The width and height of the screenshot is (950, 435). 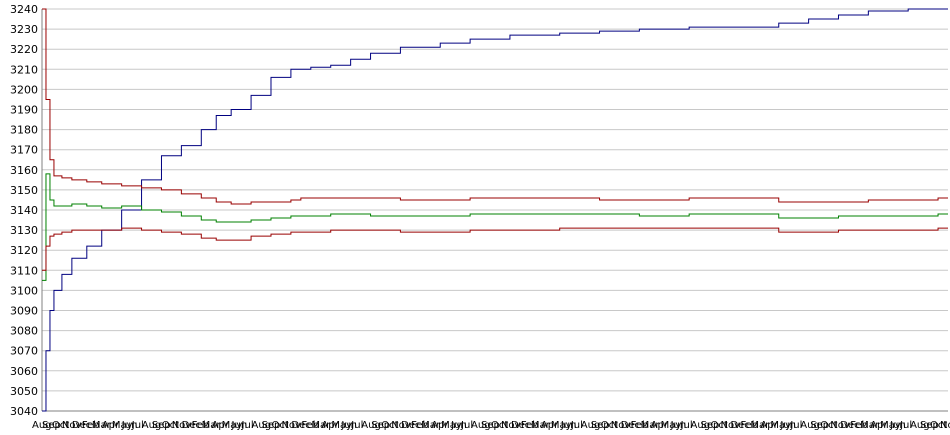 I want to click on y-tick-label: 3190, so click(x=24, y=110).